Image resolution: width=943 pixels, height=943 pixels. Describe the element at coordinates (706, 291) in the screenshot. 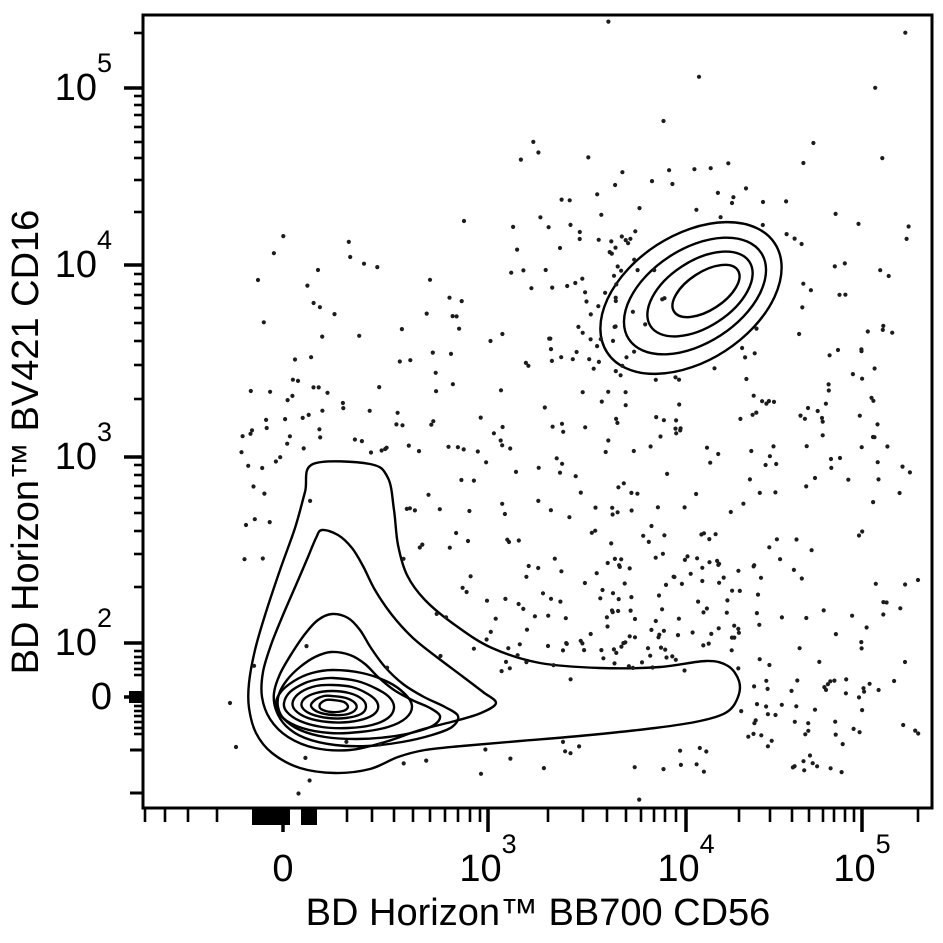

I see `nk-population-contour` at that location.